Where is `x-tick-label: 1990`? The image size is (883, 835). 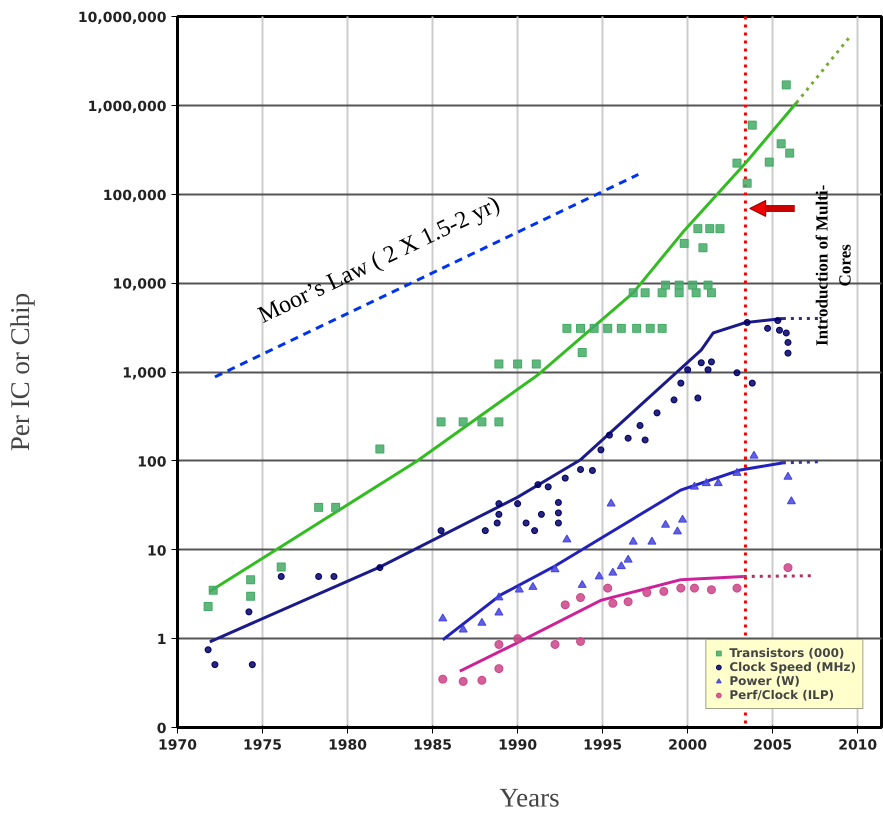
x-tick-label: 1990 is located at coordinates (518, 746).